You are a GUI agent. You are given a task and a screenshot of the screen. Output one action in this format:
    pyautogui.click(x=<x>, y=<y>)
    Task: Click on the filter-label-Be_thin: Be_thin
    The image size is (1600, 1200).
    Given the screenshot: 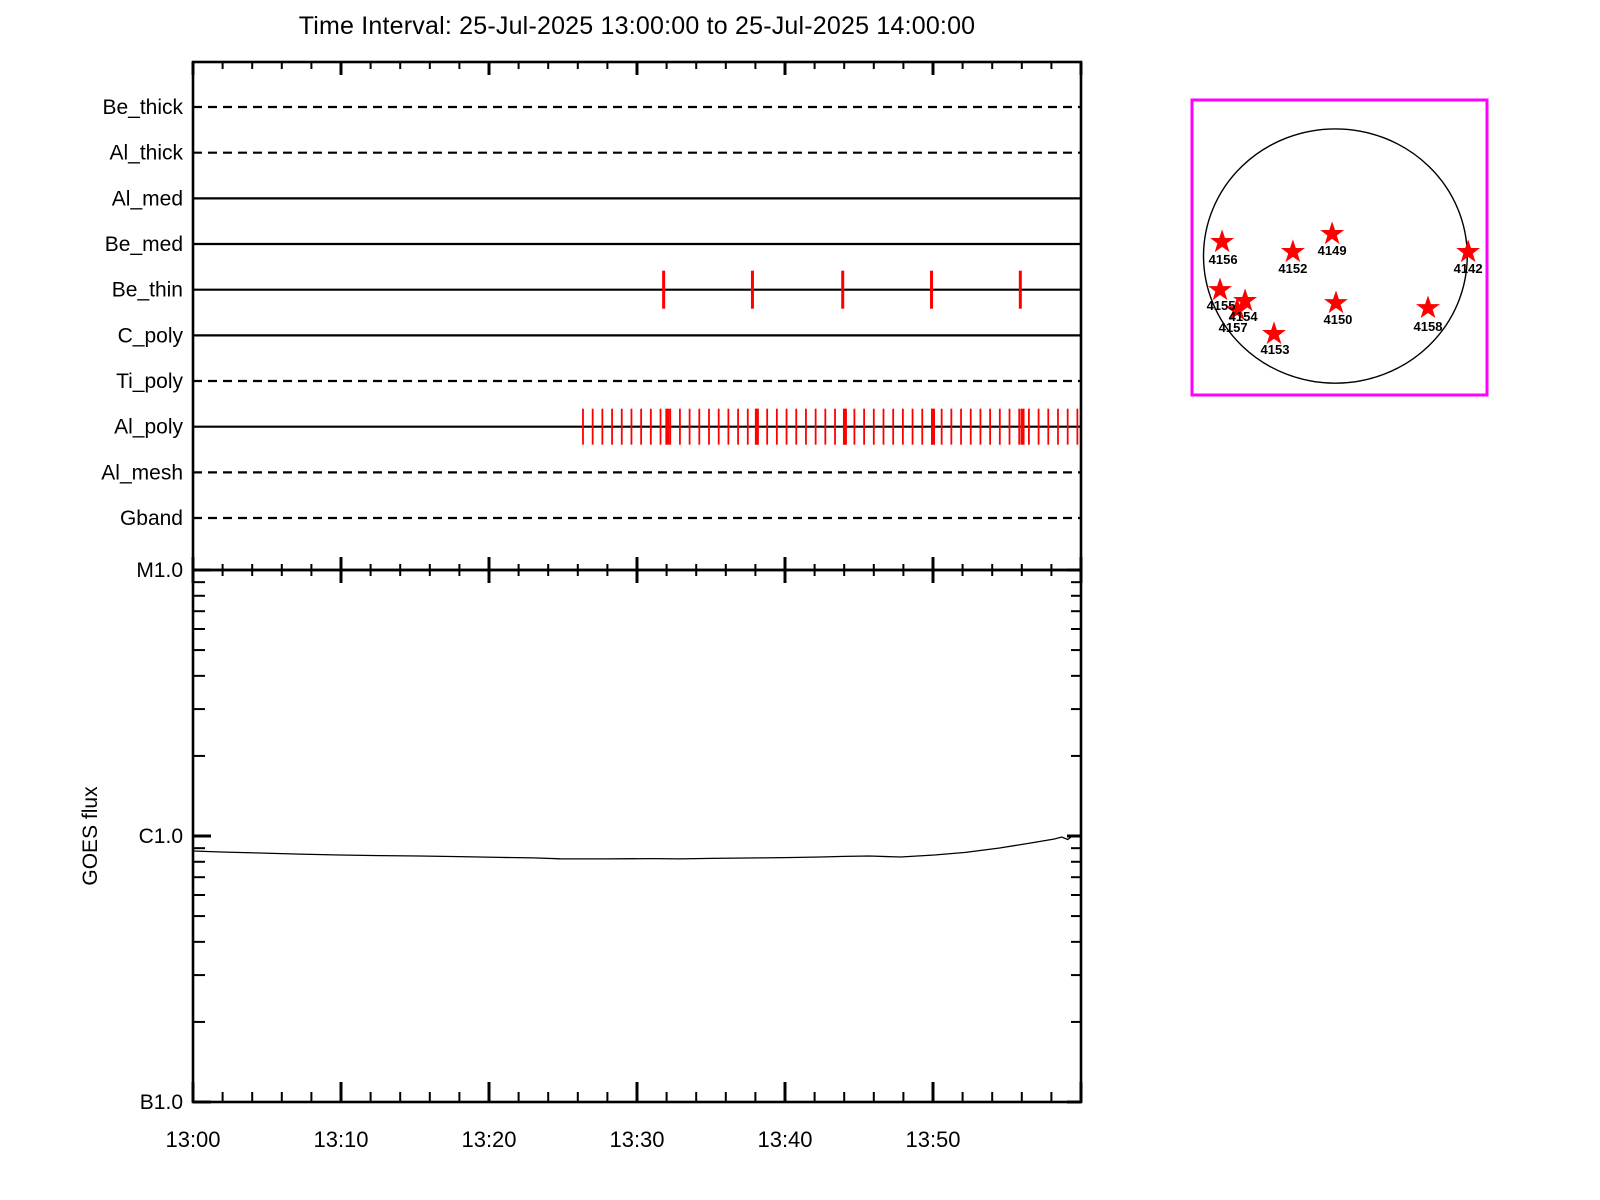 What is the action you would take?
    pyautogui.click(x=147, y=290)
    